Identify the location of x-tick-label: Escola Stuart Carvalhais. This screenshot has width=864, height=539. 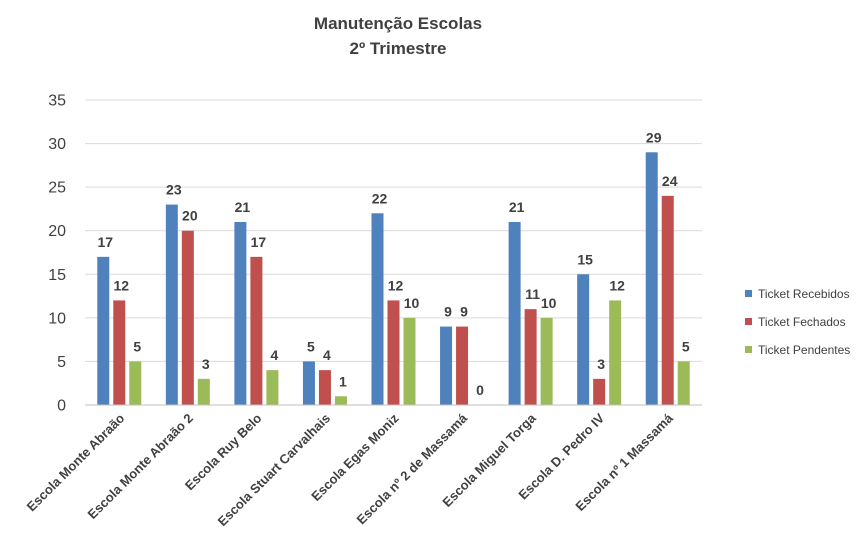
(274, 470).